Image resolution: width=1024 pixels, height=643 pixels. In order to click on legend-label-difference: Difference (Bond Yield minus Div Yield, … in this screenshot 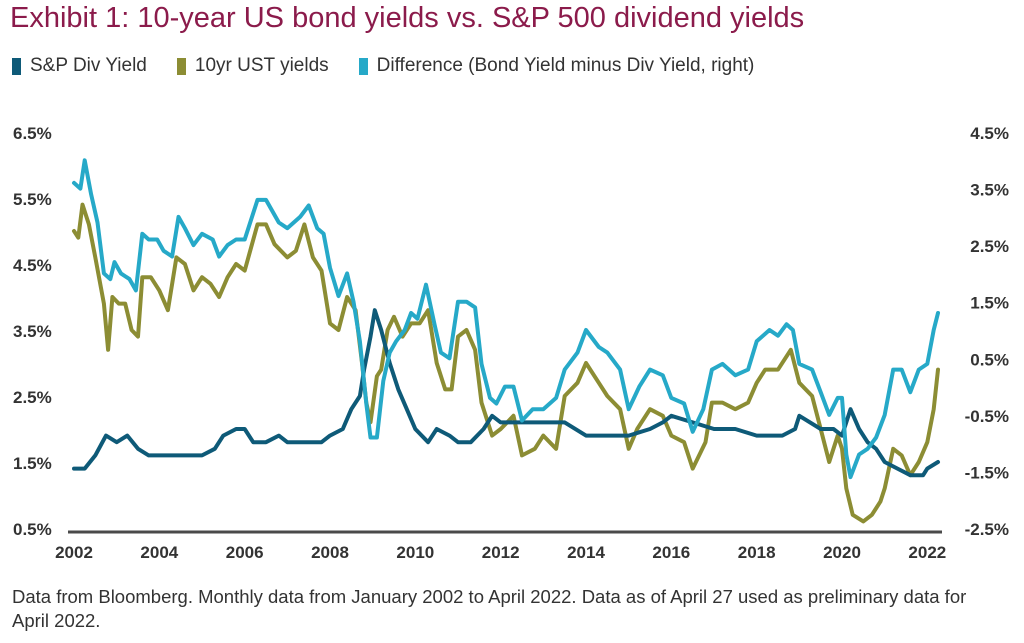, I will do `click(565, 65)`.